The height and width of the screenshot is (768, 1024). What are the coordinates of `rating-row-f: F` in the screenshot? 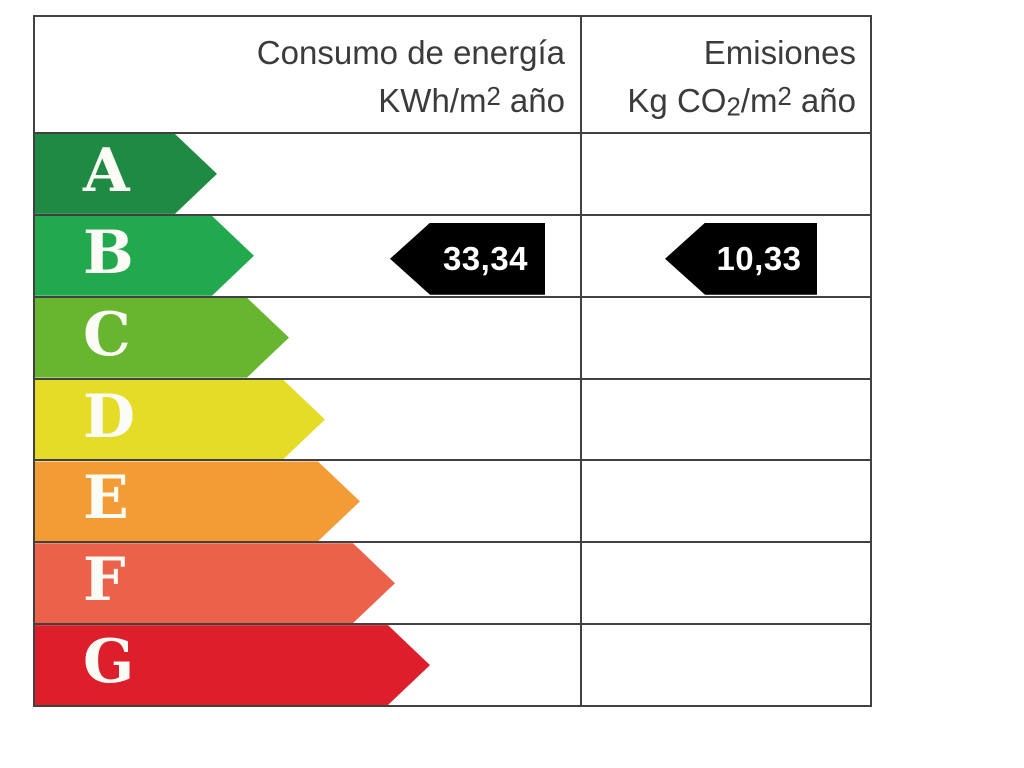 It's located at (452, 582).